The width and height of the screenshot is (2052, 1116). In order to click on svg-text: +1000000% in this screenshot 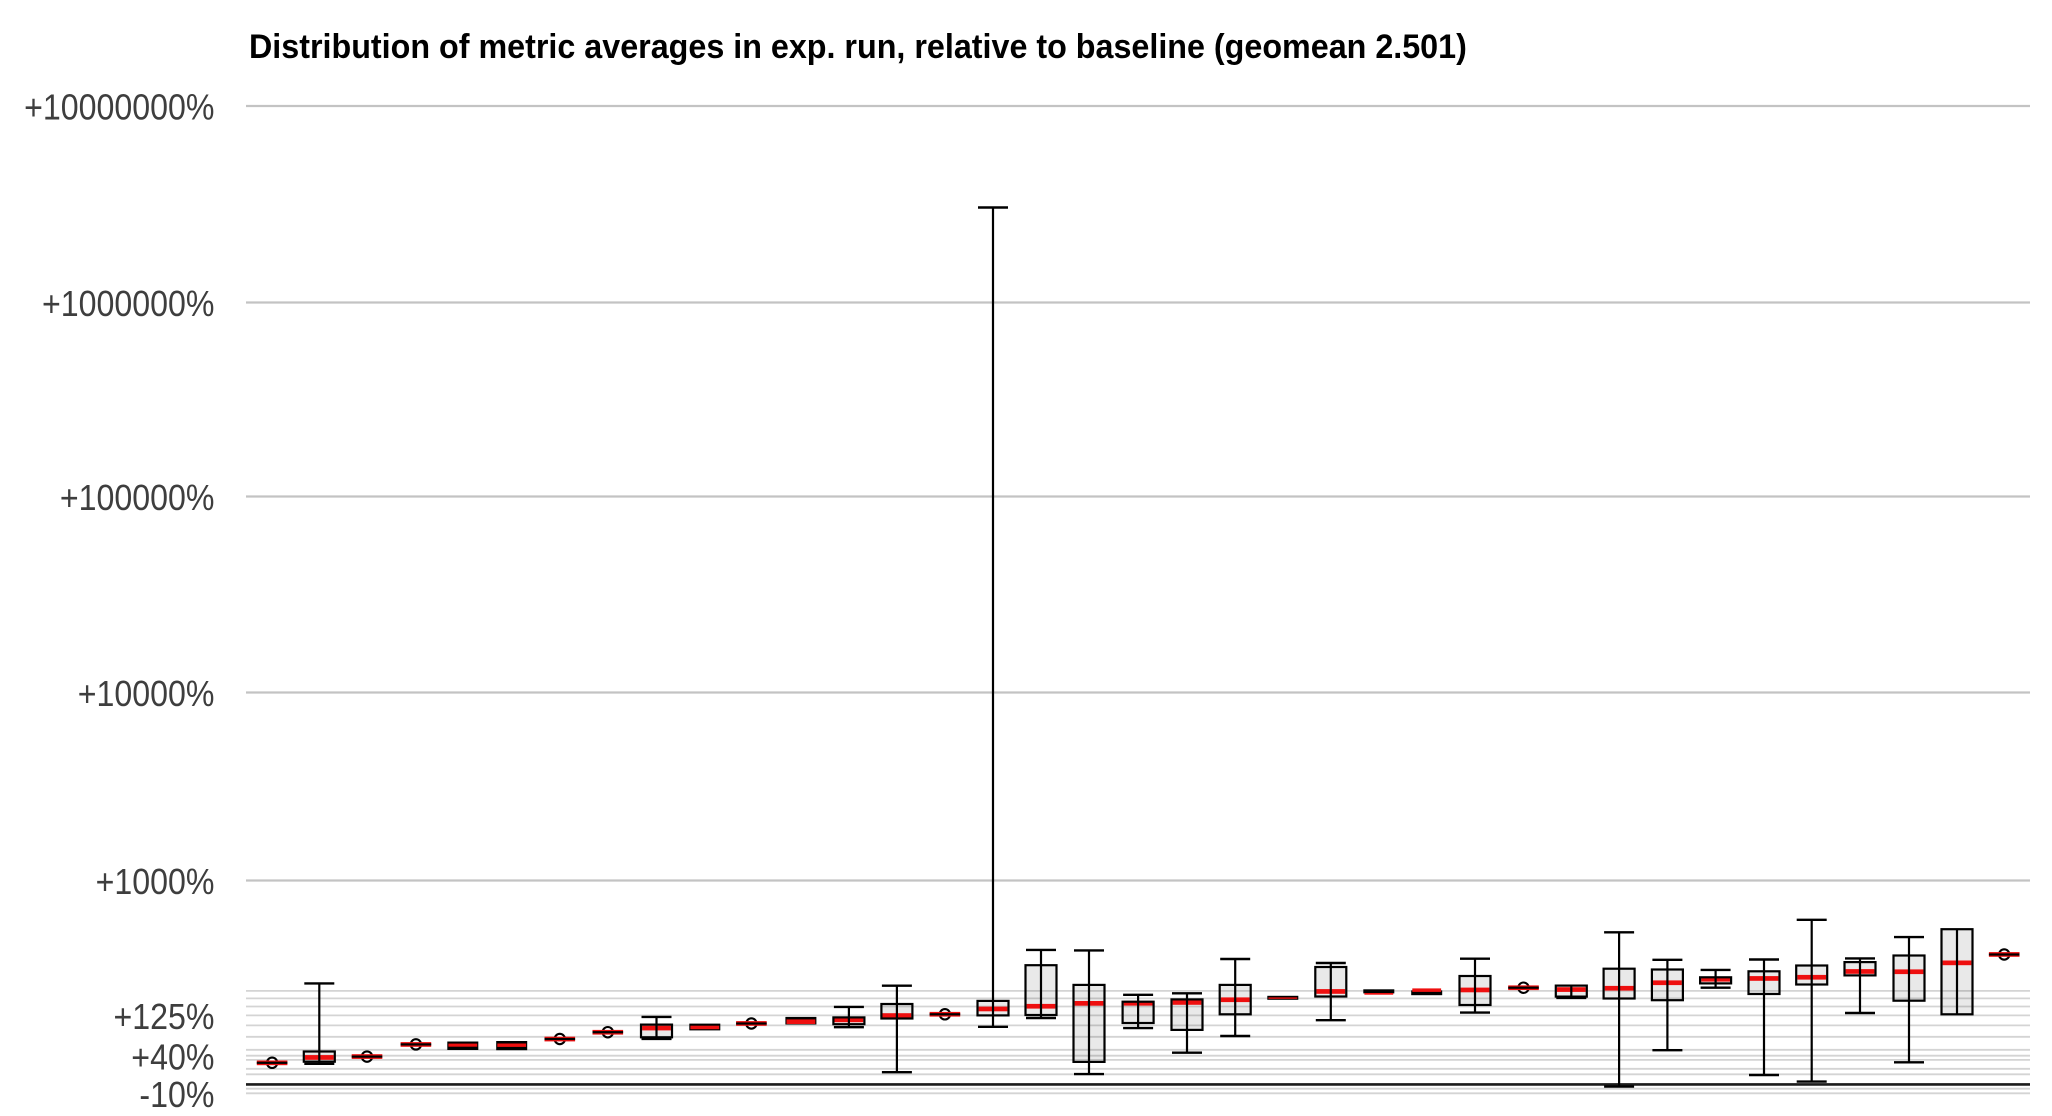, I will do `click(128, 304)`.